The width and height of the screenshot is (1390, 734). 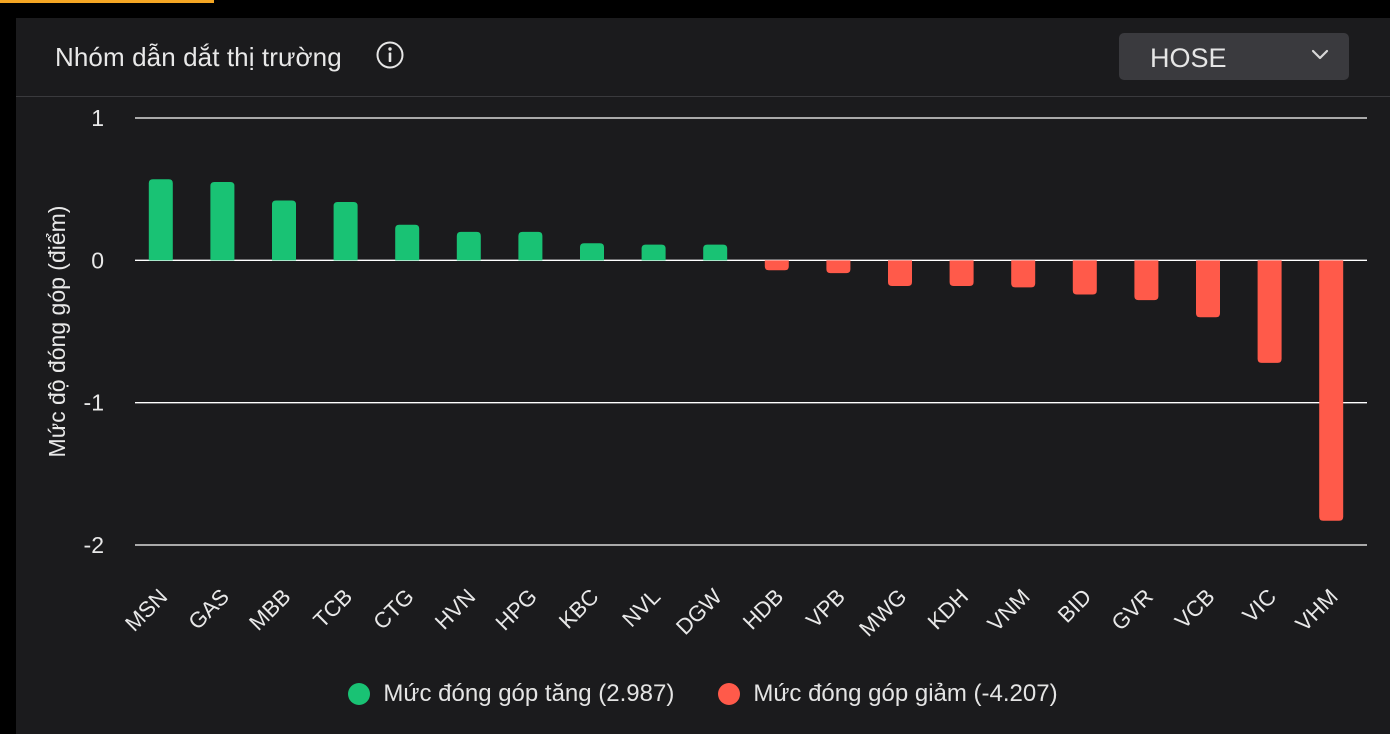 What do you see at coordinates (97, 118) in the screenshot?
I see `y-tick-label: 1` at bounding box center [97, 118].